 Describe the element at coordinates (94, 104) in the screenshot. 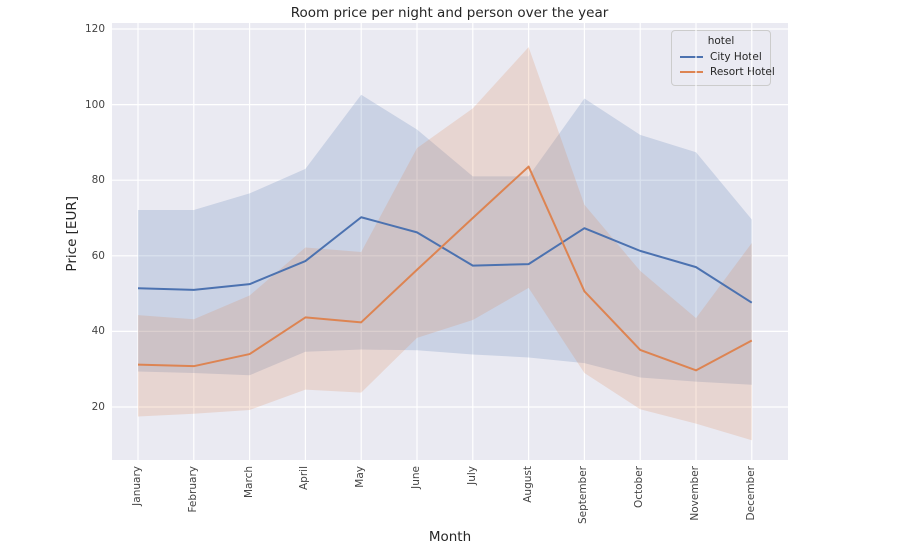

I see `y-tick-label: 100` at that location.